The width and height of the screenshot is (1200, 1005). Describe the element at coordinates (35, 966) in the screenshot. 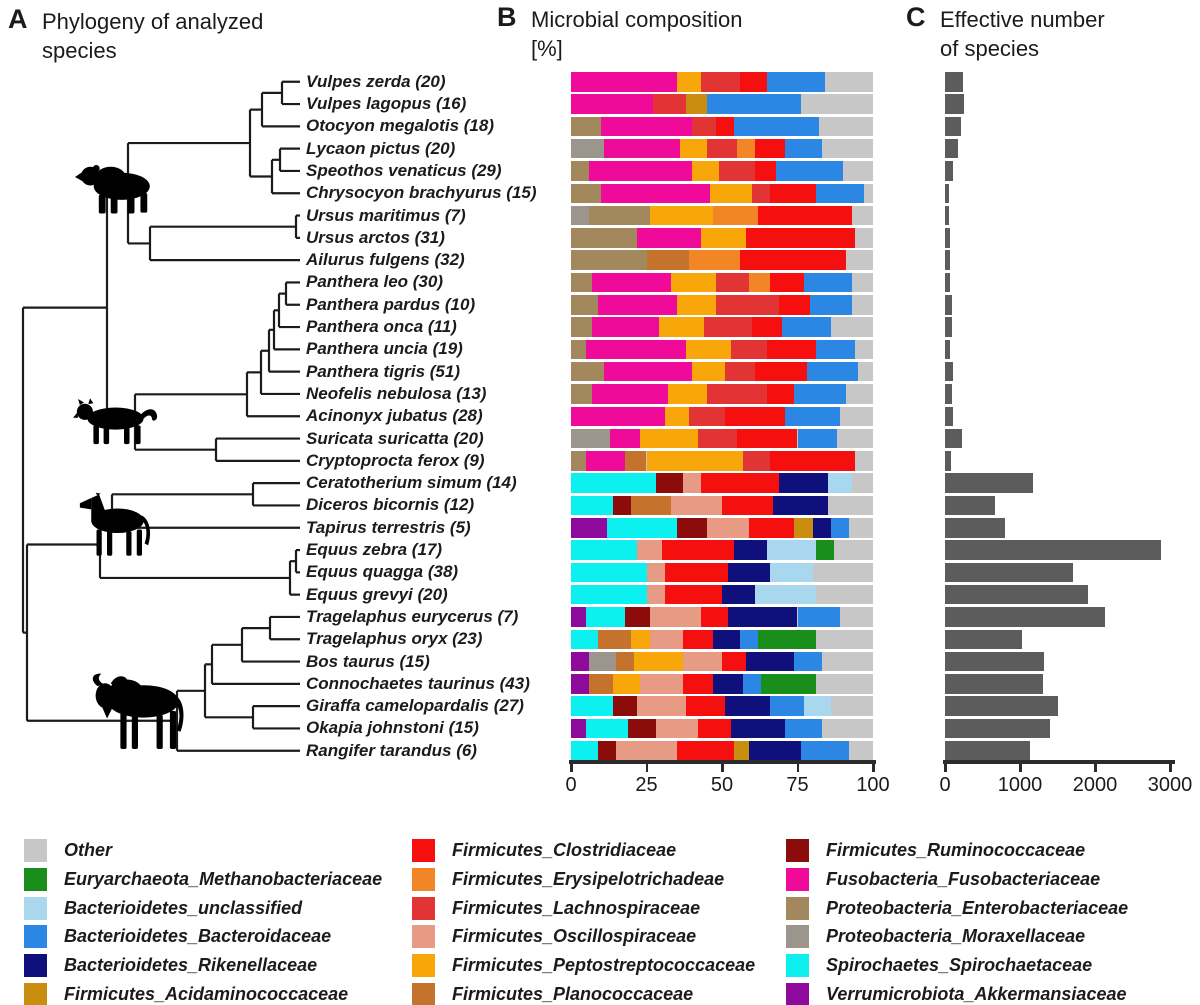

I see `legend-swatch-bact_ri` at that location.